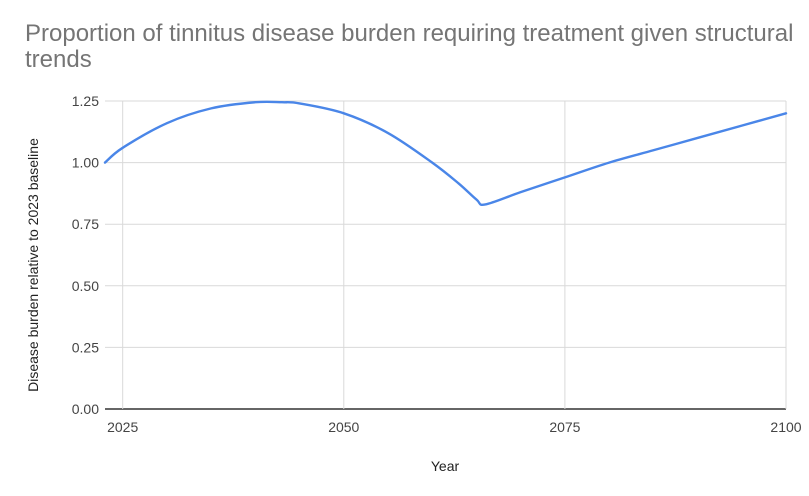 The height and width of the screenshot is (496, 809). Describe the element at coordinates (564, 427) in the screenshot. I see `x-tick-label: 2075` at that location.